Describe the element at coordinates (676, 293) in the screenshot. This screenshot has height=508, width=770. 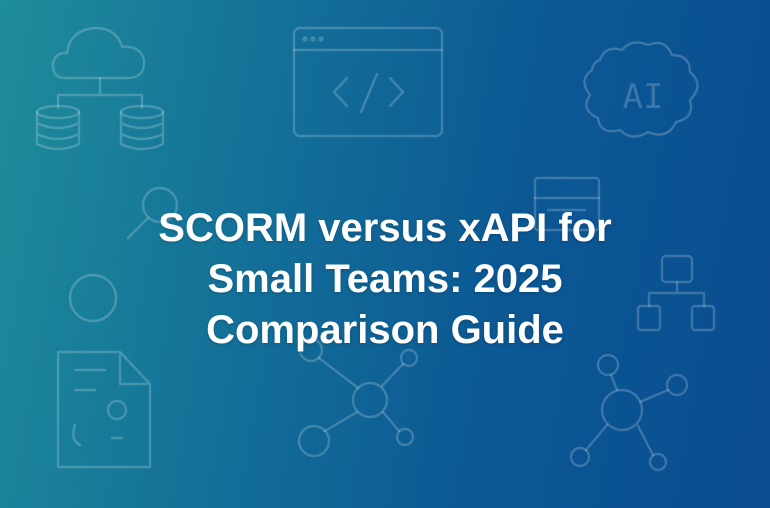
I see `org-chart-icon` at that location.